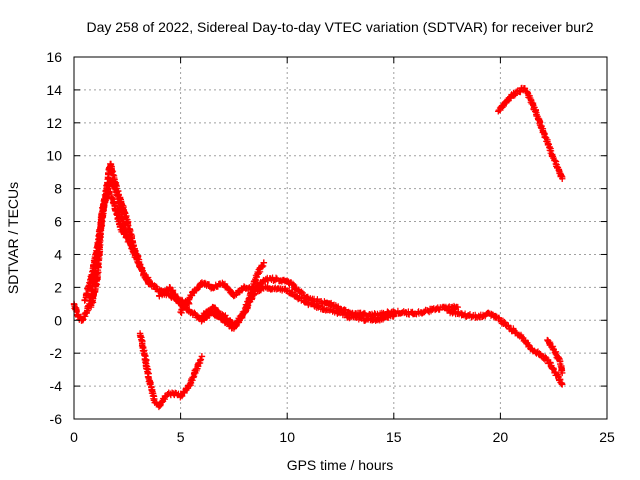 The image size is (640, 480). What do you see at coordinates (58, 320) in the screenshot?
I see `y-tick-label: 0` at bounding box center [58, 320].